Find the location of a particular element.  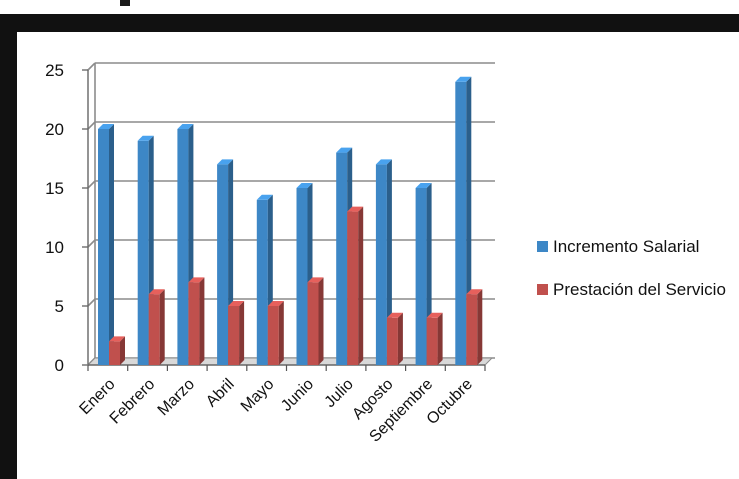

y-tick-label: 10 is located at coordinates (54, 247).